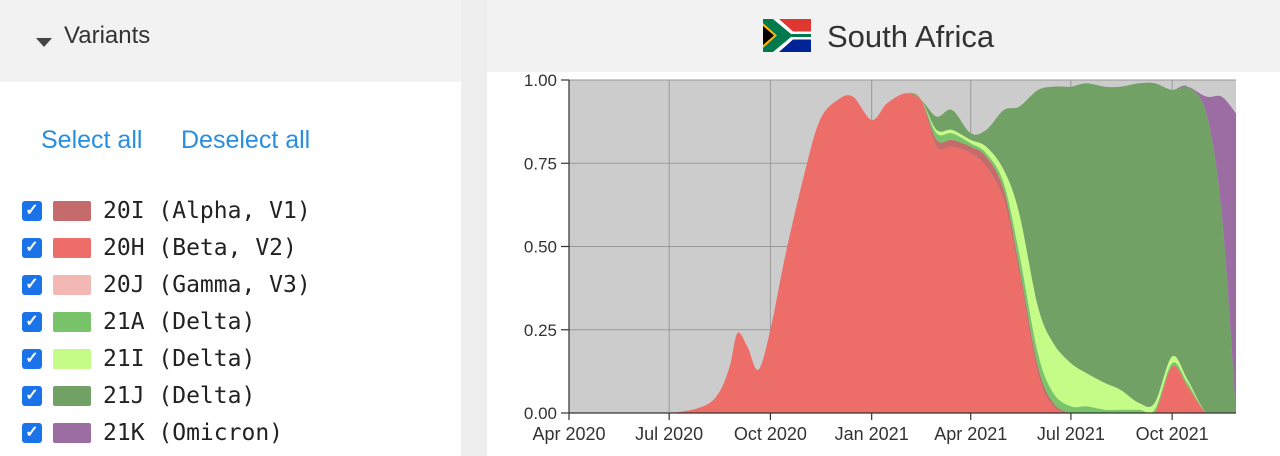 The image size is (1280, 456). What do you see at coordinates (193, 433) in the screenshot?
I see `variant-label: 21K (Omicron)` at bounding box center [193, 433].